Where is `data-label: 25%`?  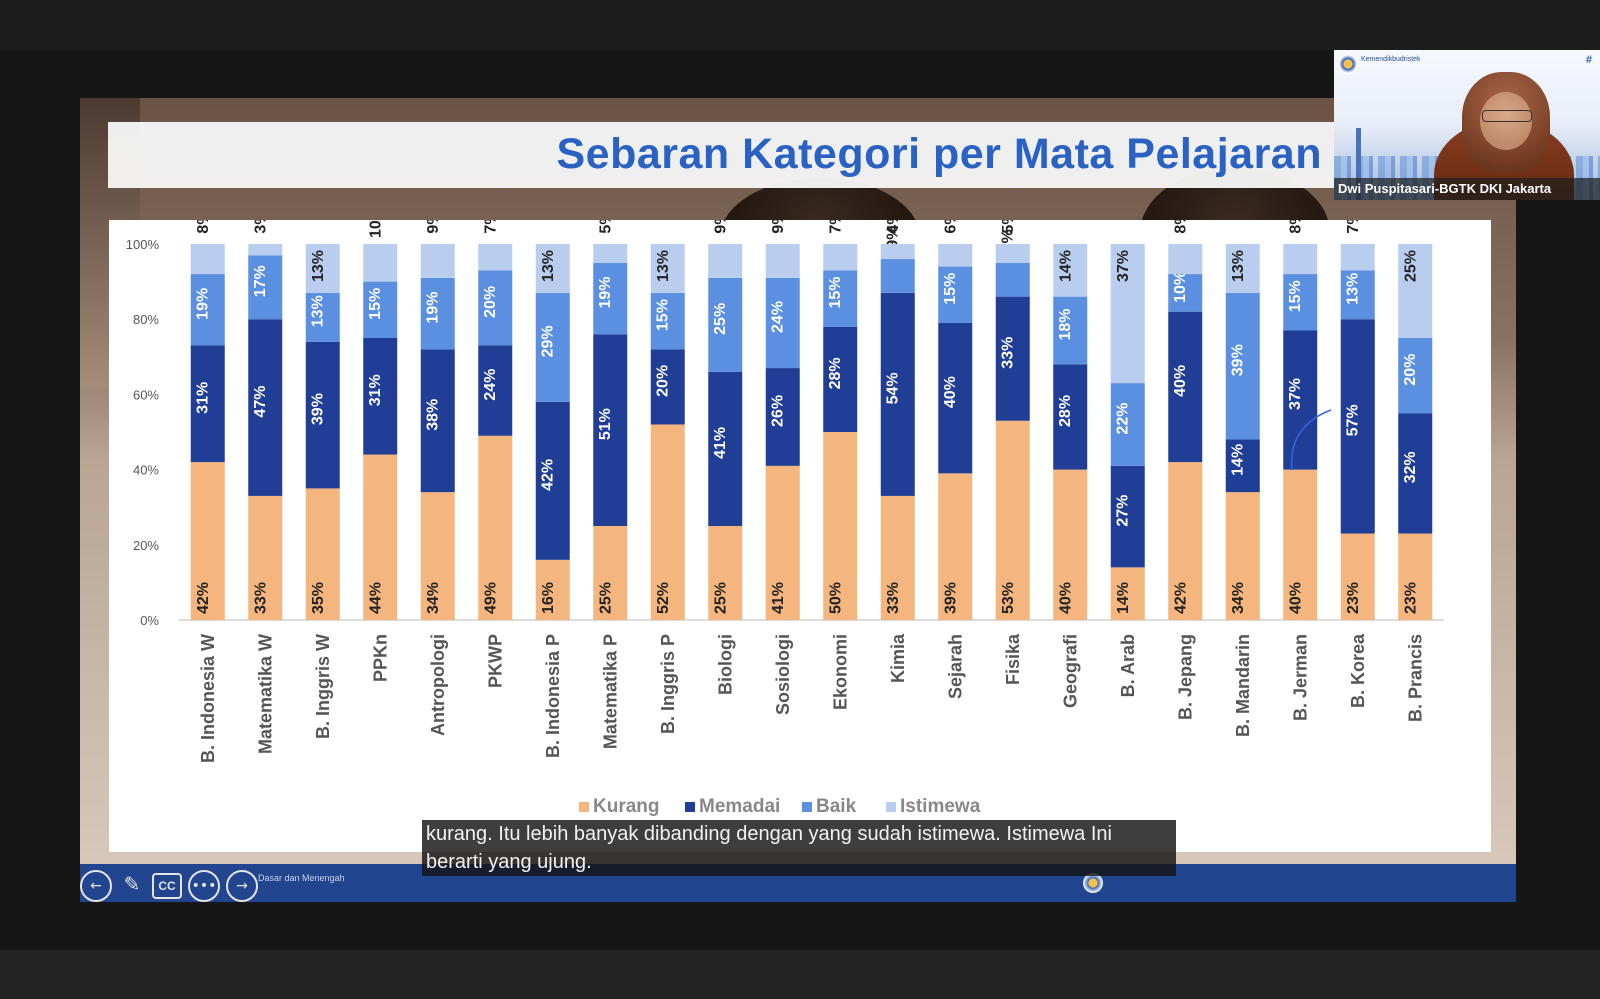 data-label: 25% is located at coordinates (720, 319).